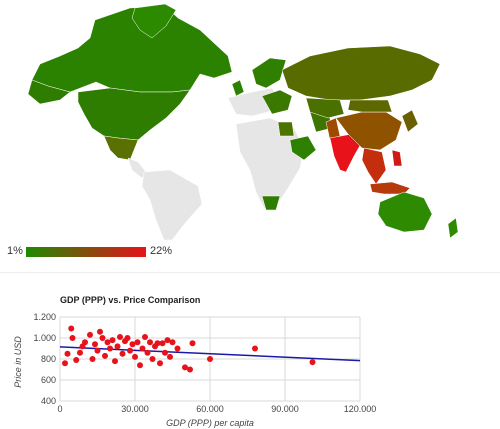 The image size is (500, 429). I want to click on x-tick-label: 30.000, so click(135, 409).